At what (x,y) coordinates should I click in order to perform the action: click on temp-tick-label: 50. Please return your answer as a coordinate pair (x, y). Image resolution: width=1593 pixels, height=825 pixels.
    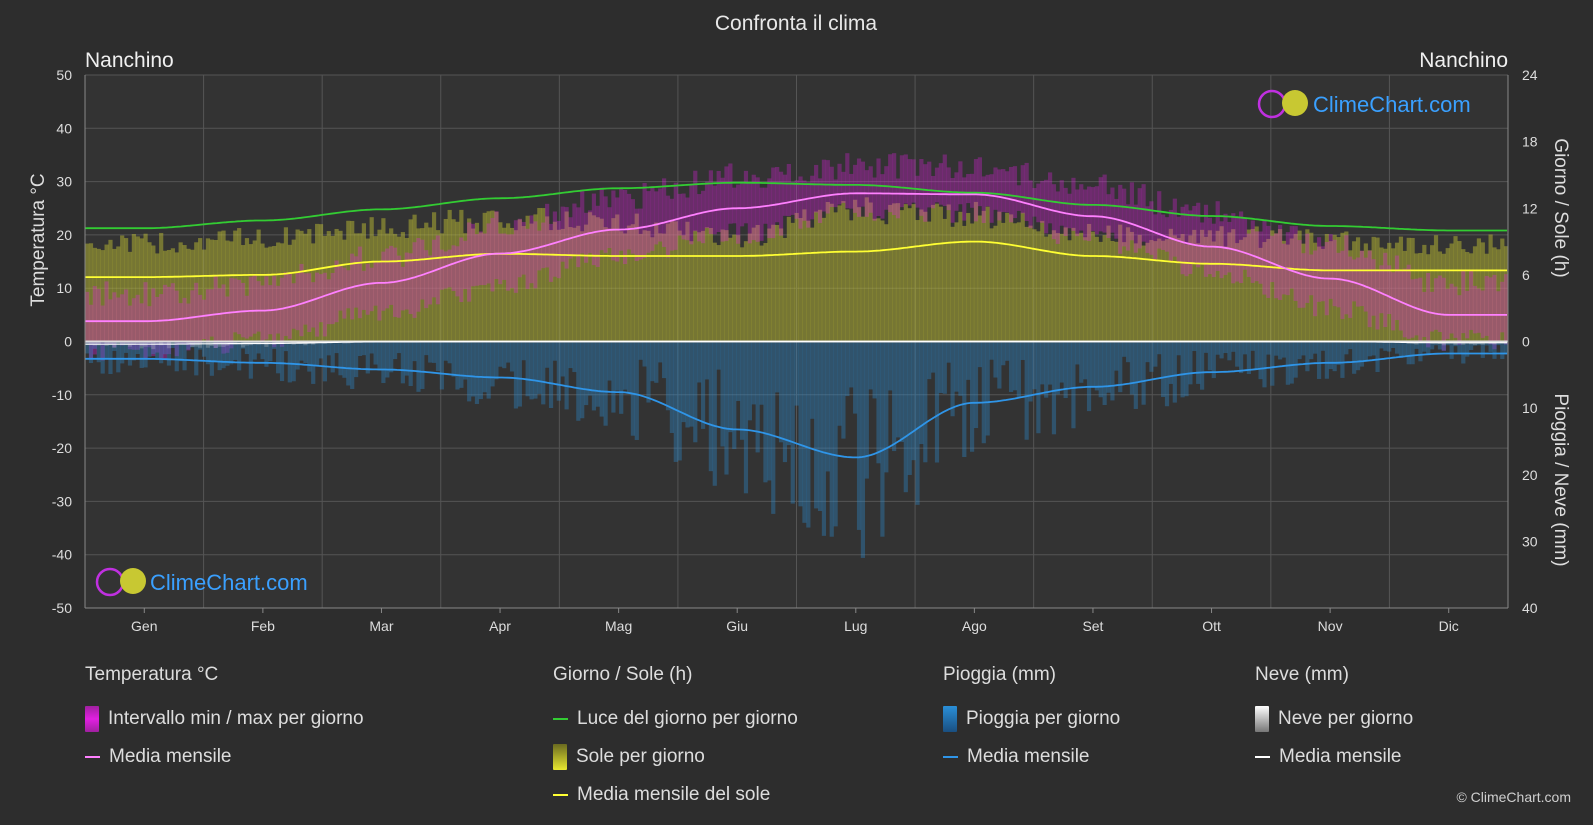
    Looking at the image, I should click on (64, 75).